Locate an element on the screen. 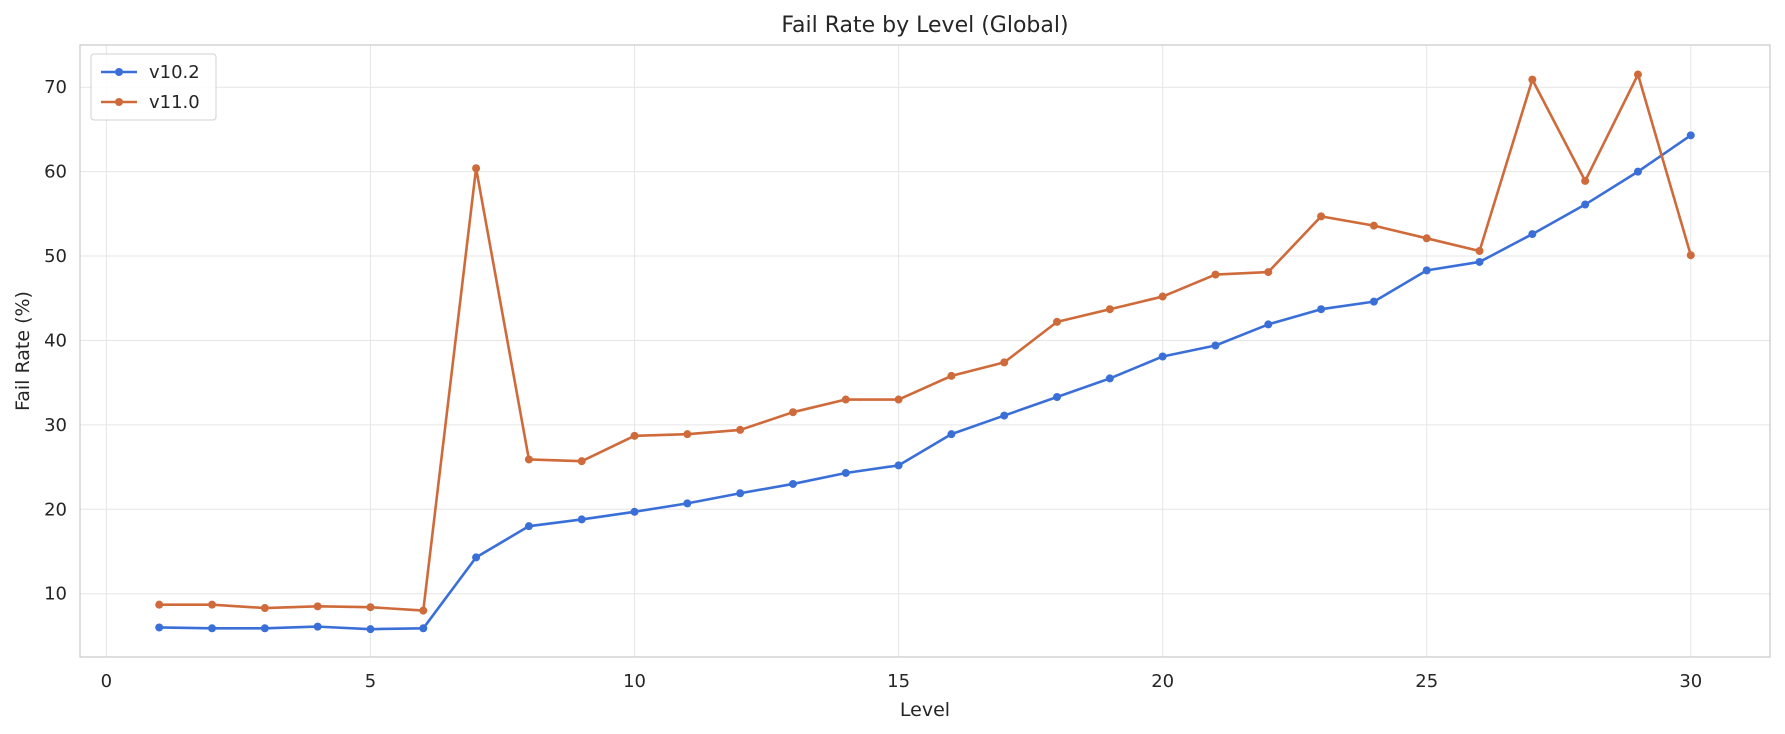 This screenshot has width=1785, height=734. y-axis: 10 20 30 40 50 60 70 is located at coordinates (55, 340).